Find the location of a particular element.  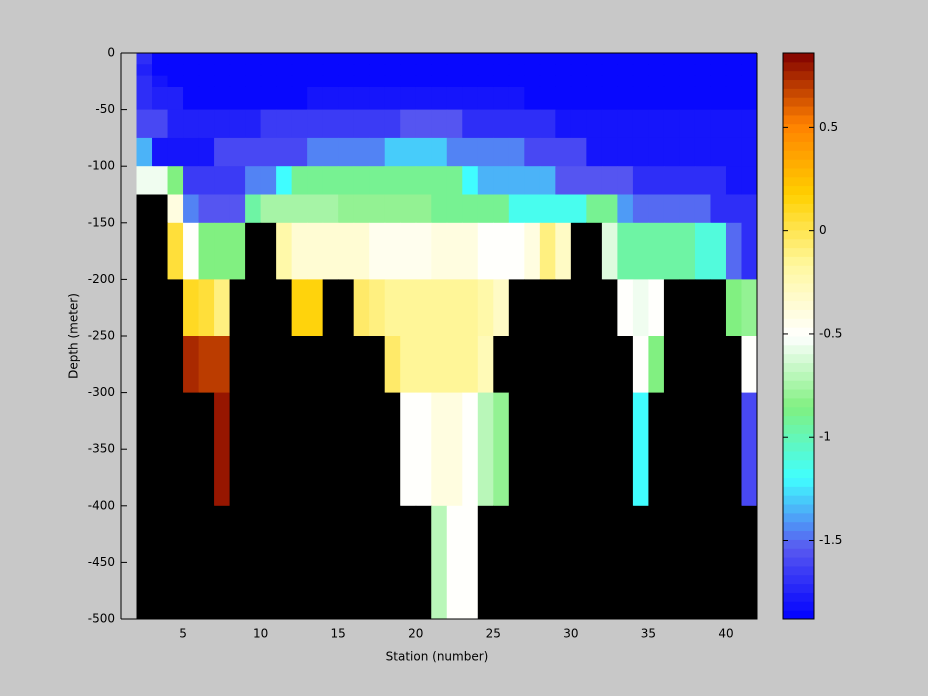

y-tick-label: -50 is located at coordinates (105, 109).